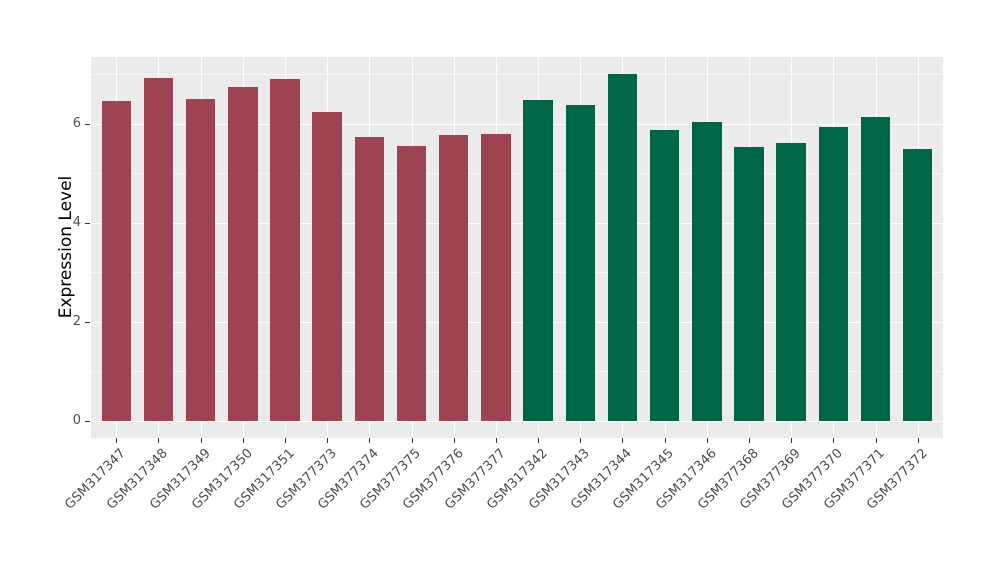  What do you see at coordinates (707, 271) in the screenshot?
I see `bar-GSM317346` at bounding box center [707, 271].